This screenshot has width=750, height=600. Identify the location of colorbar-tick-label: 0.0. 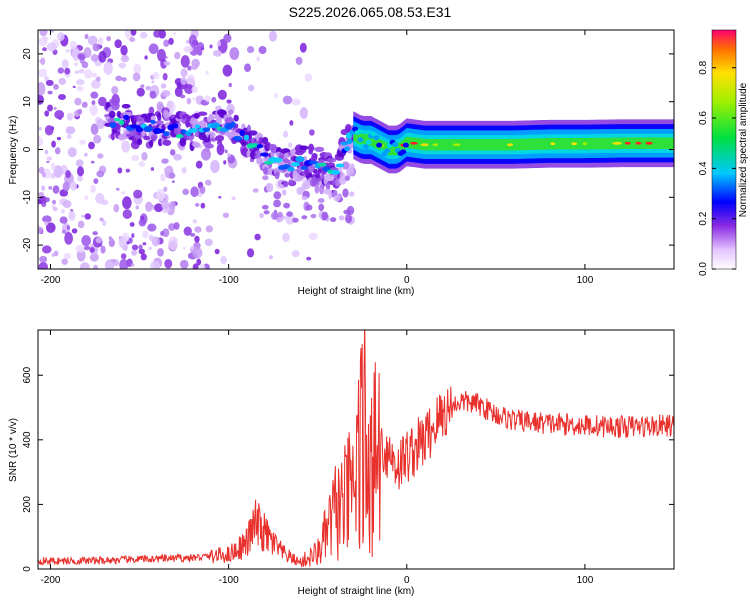
(703, 269).